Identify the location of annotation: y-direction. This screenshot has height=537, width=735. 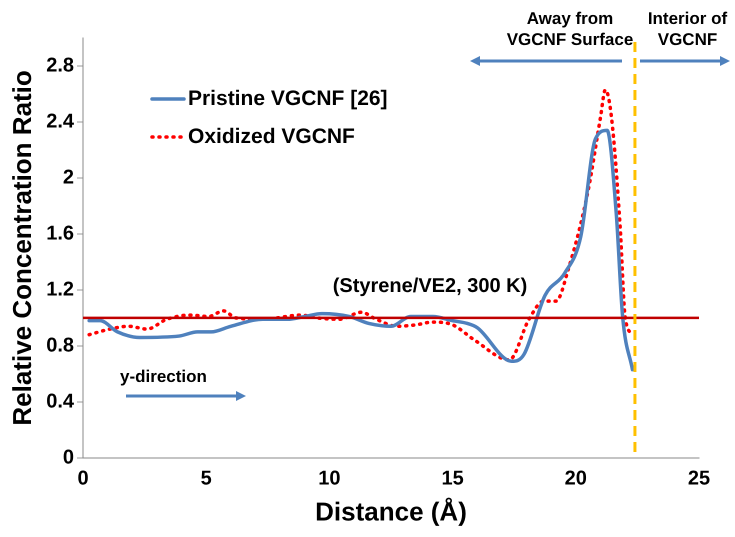
(164, 376).